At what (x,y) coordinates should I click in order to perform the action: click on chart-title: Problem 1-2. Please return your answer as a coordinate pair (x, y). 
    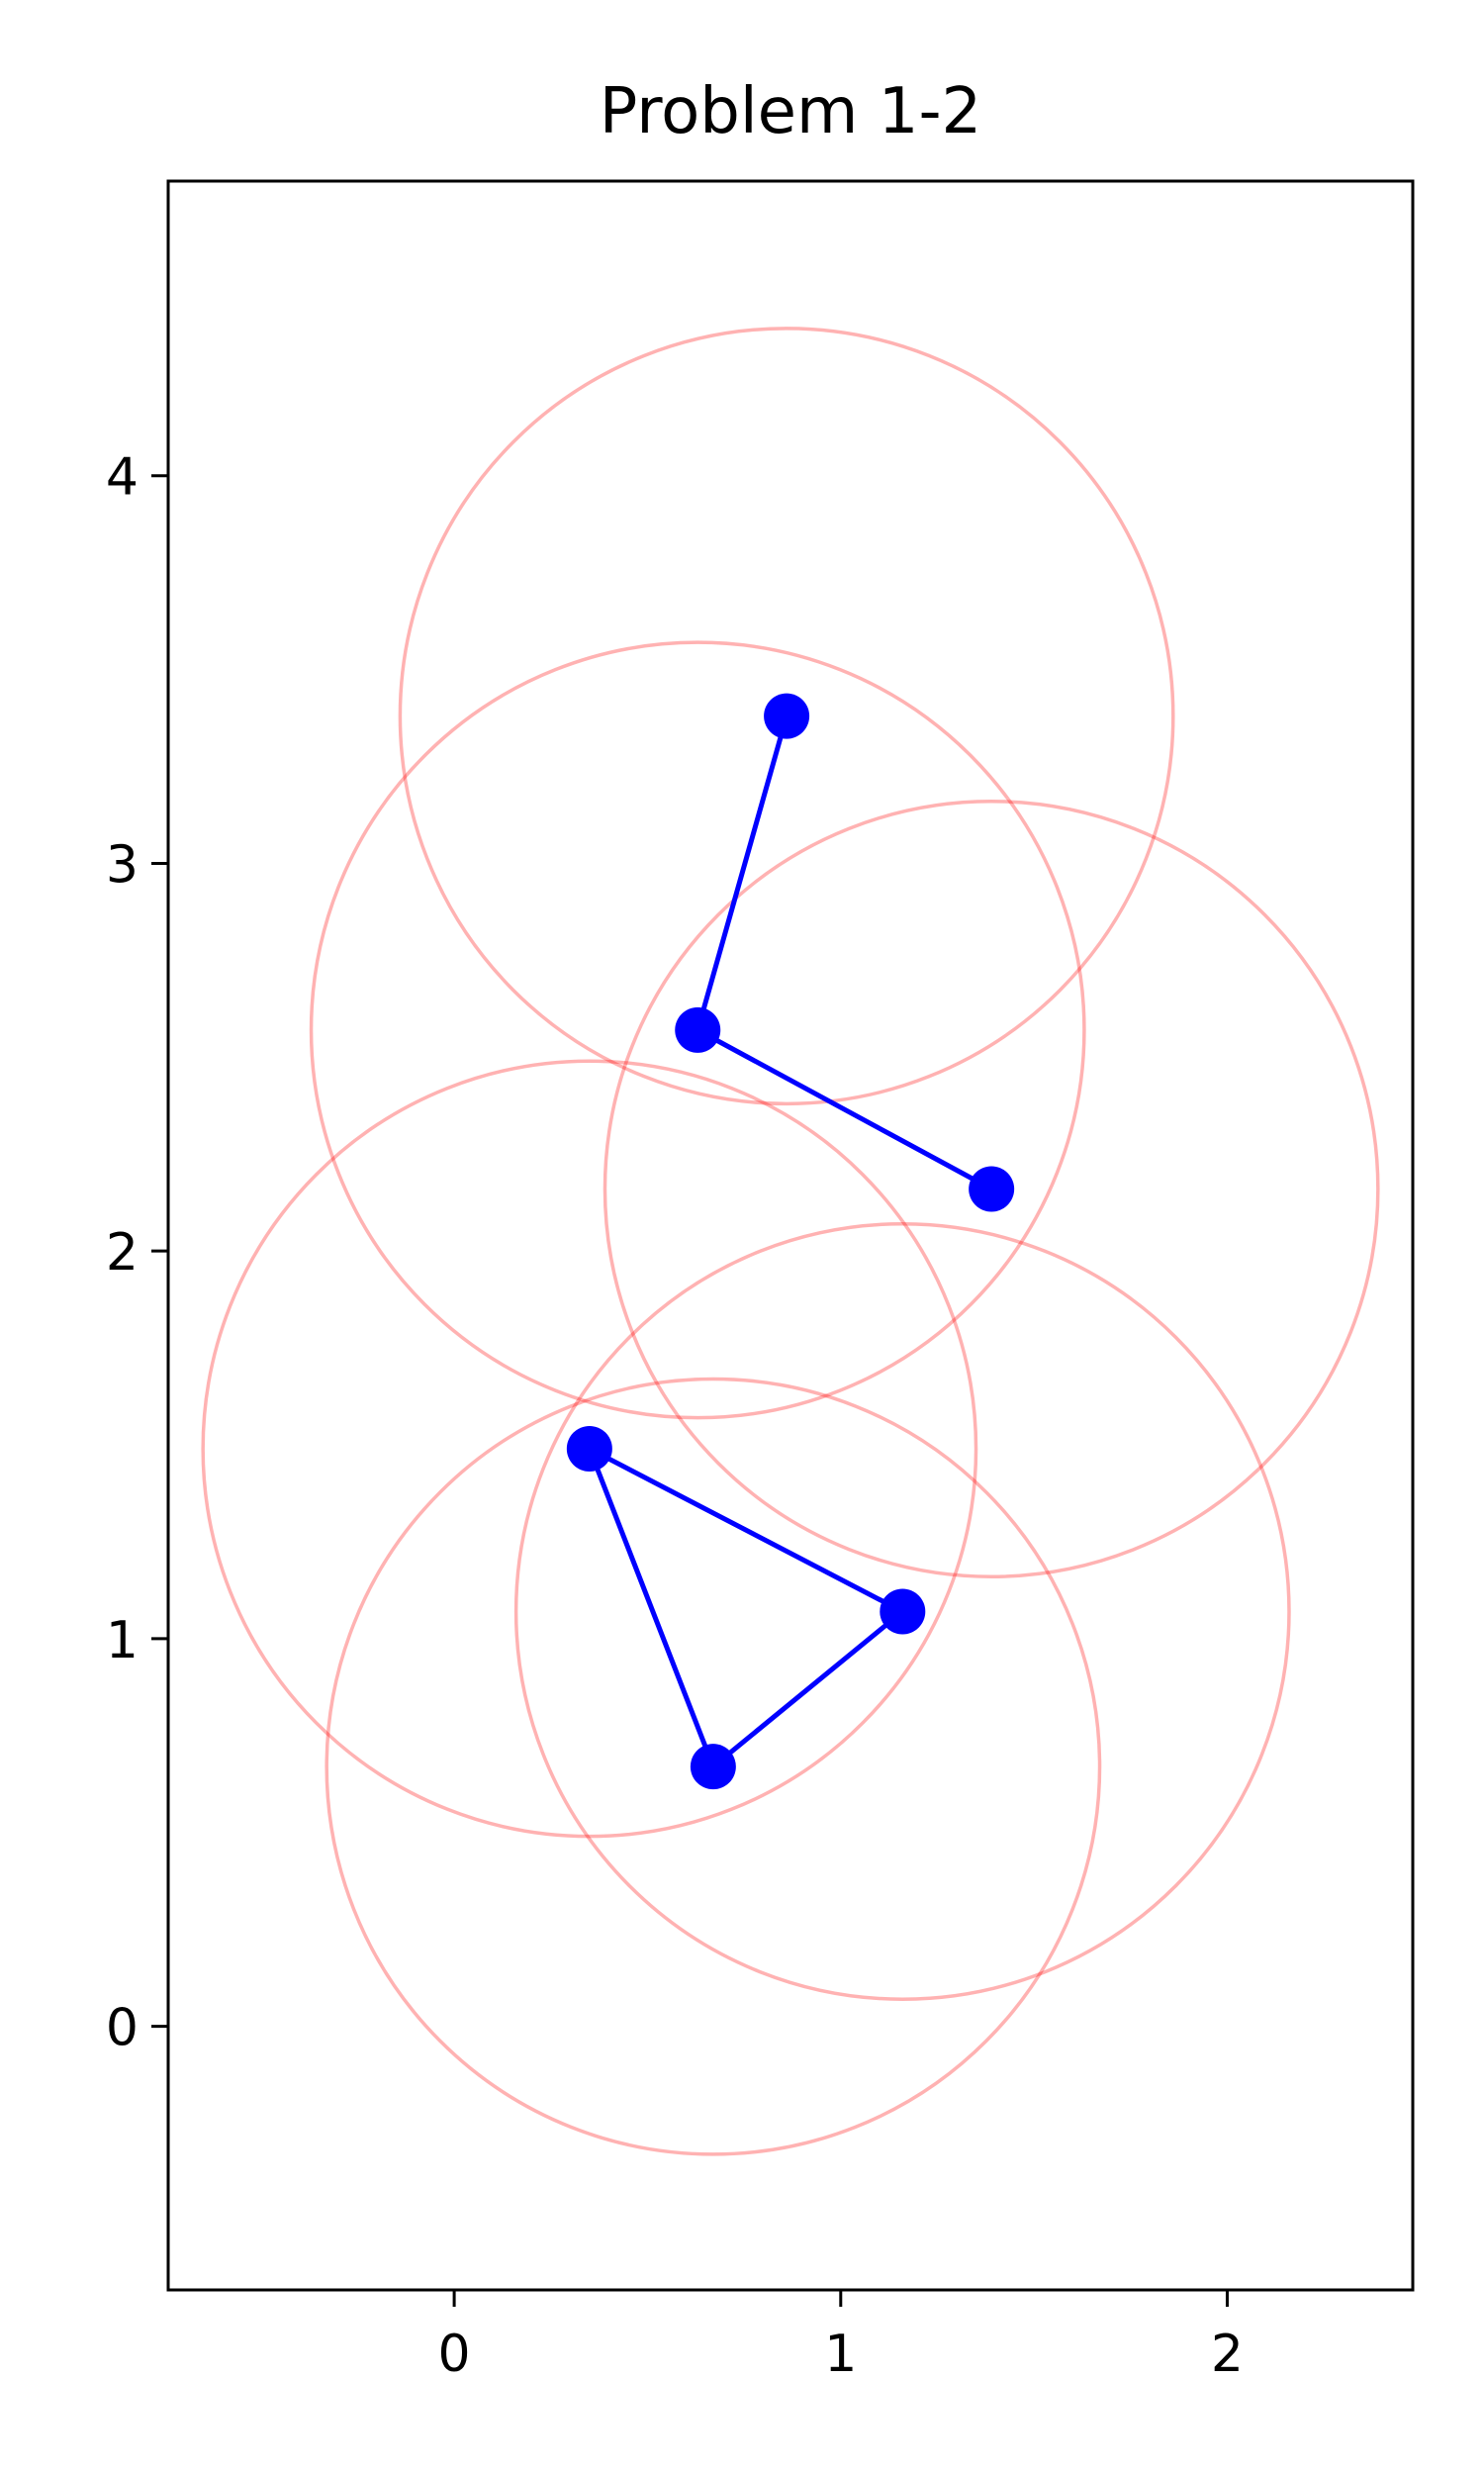
    Looking at the image, I should click on (791, 112).